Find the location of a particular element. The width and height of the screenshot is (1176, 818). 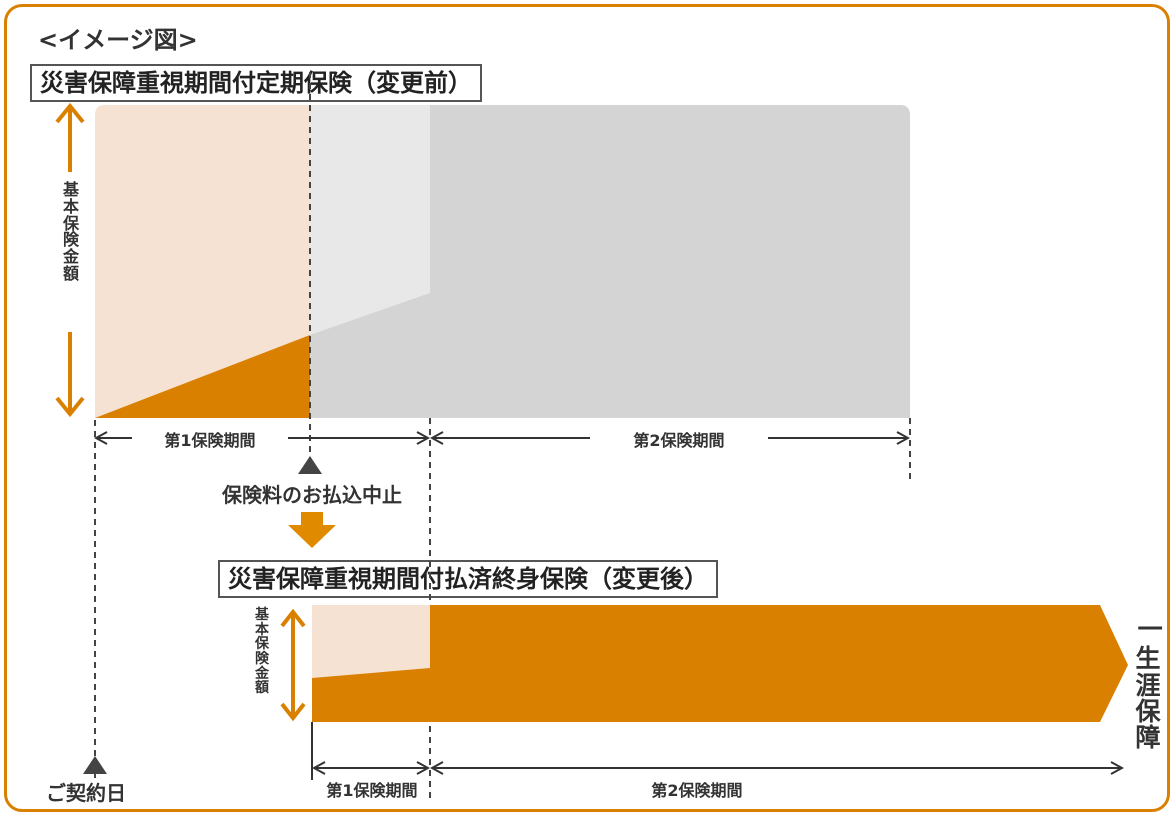

lifetime-label: 一生涯保障 is located at coordinates (1149, 684).